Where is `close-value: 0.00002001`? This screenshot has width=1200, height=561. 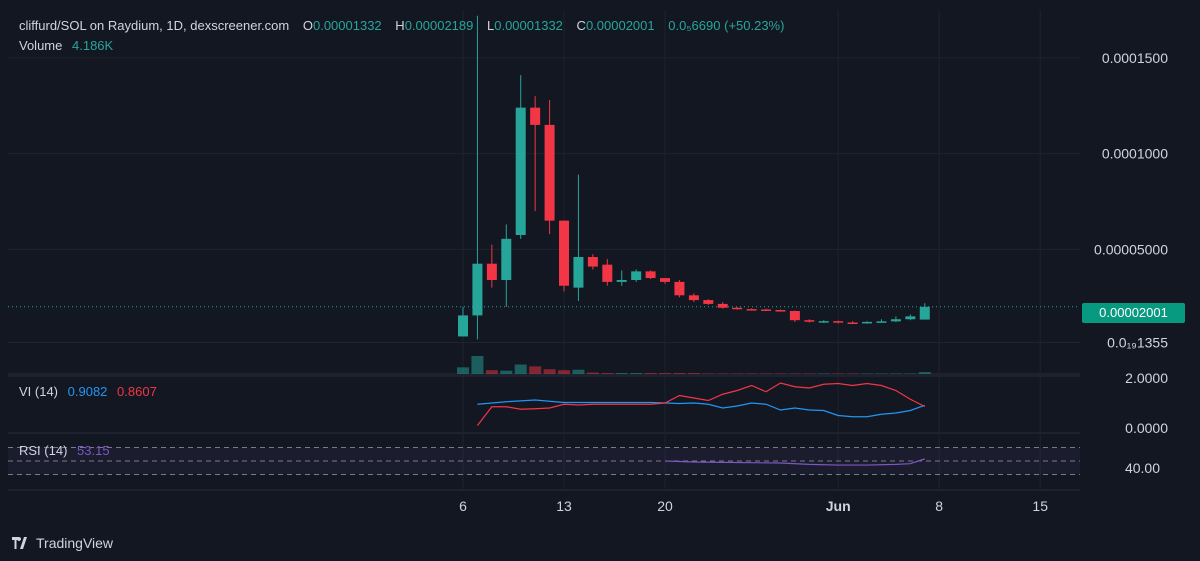 close-value: 0.00002001 is located at coordinates (620, 25).